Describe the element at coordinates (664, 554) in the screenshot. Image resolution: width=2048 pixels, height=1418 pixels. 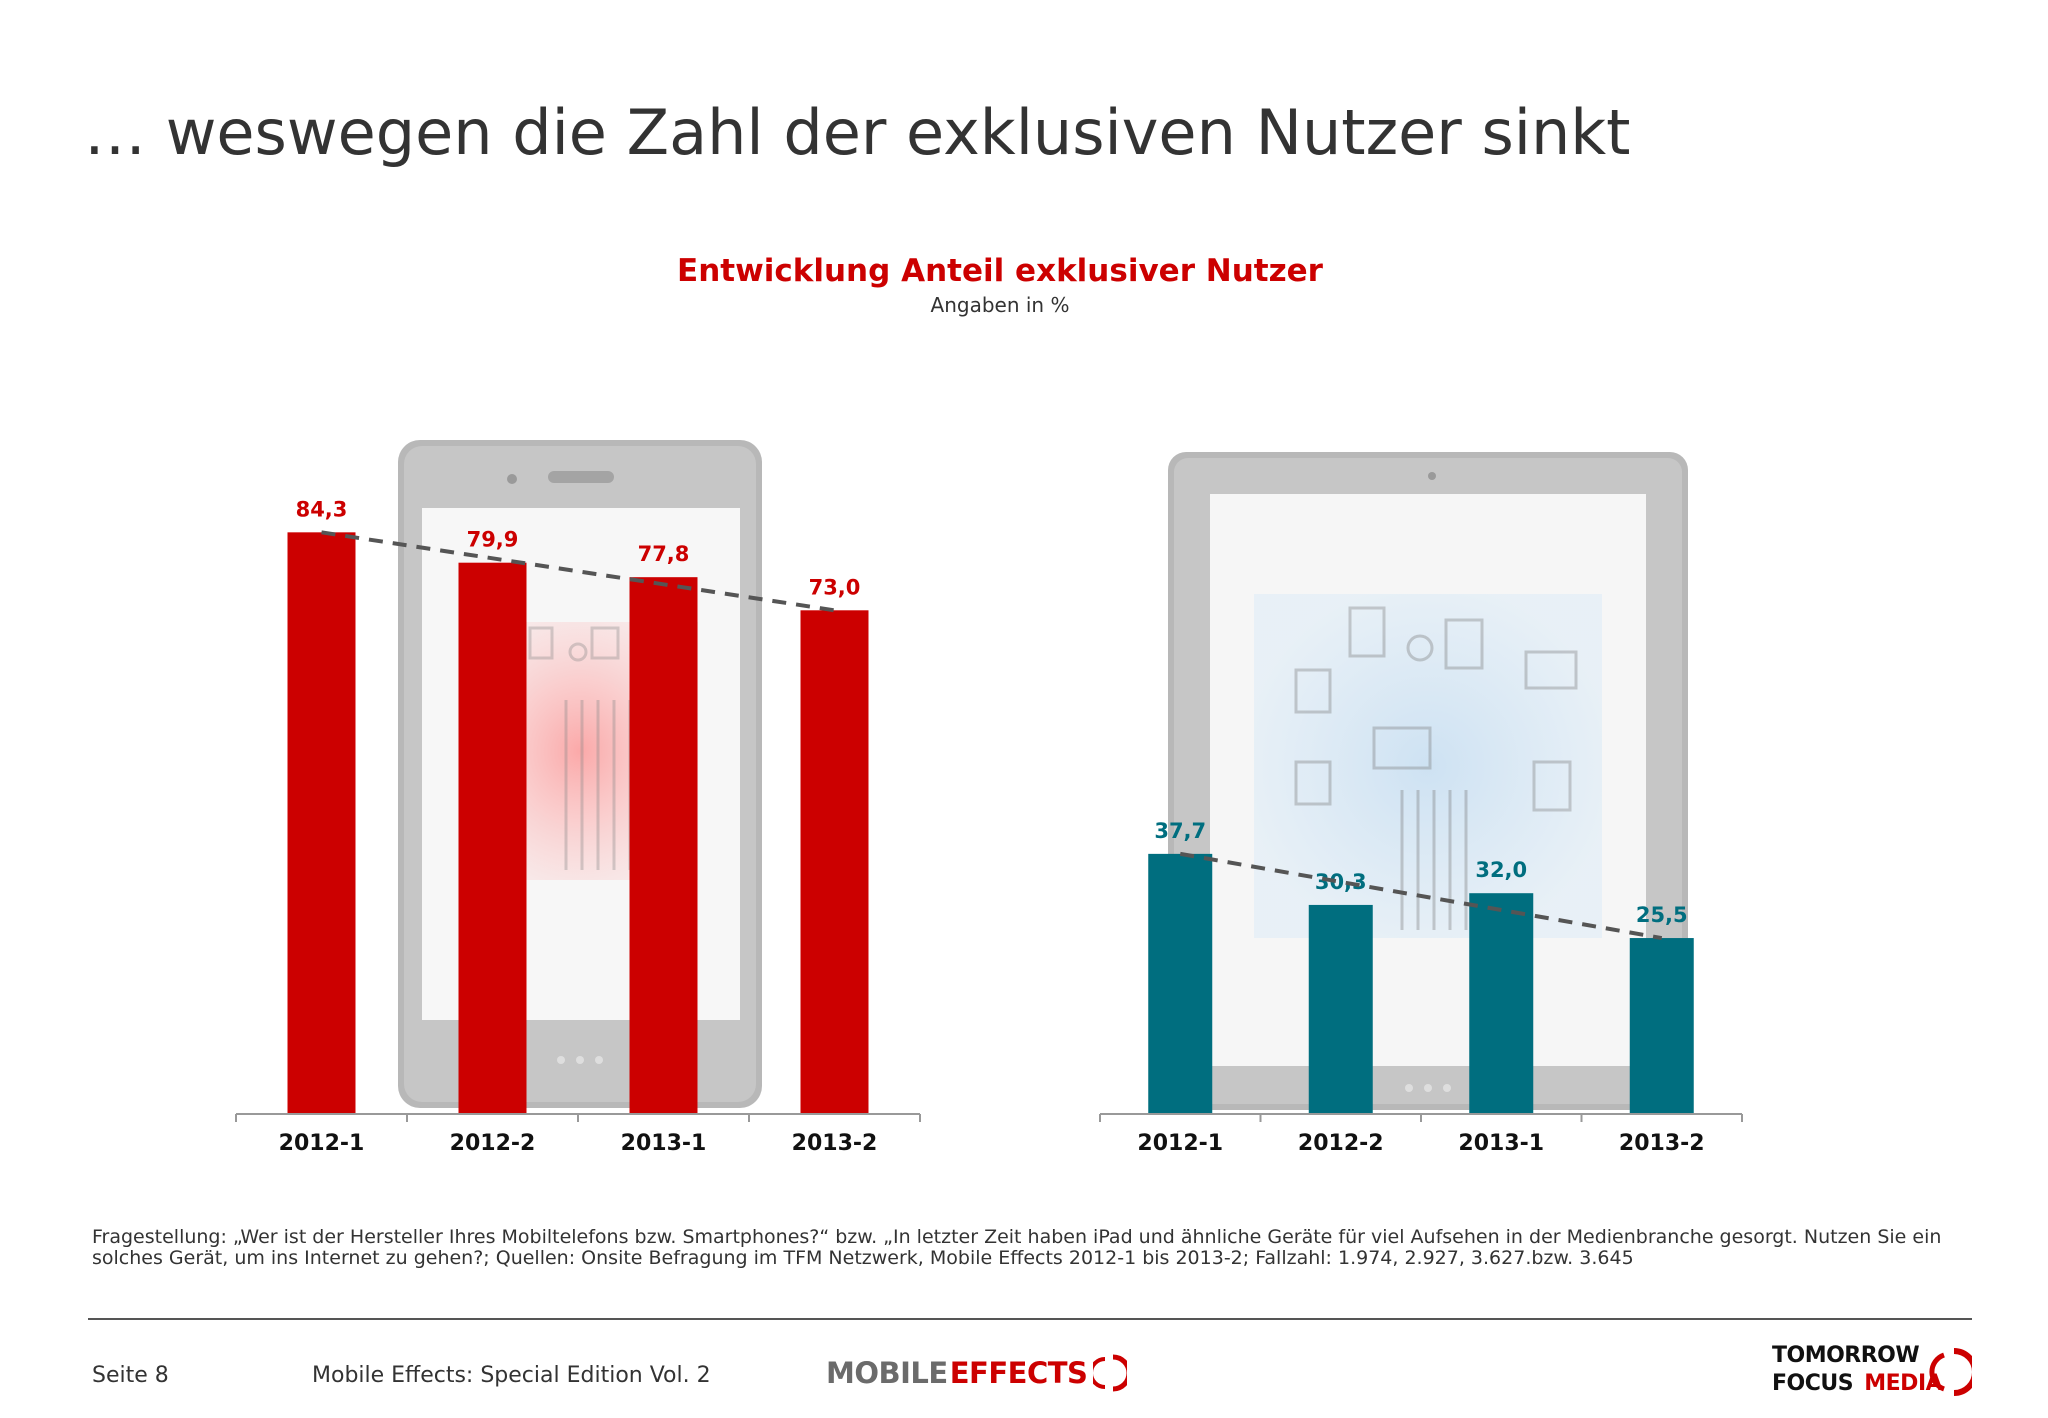
I see `data-label: 77,8` at that location.